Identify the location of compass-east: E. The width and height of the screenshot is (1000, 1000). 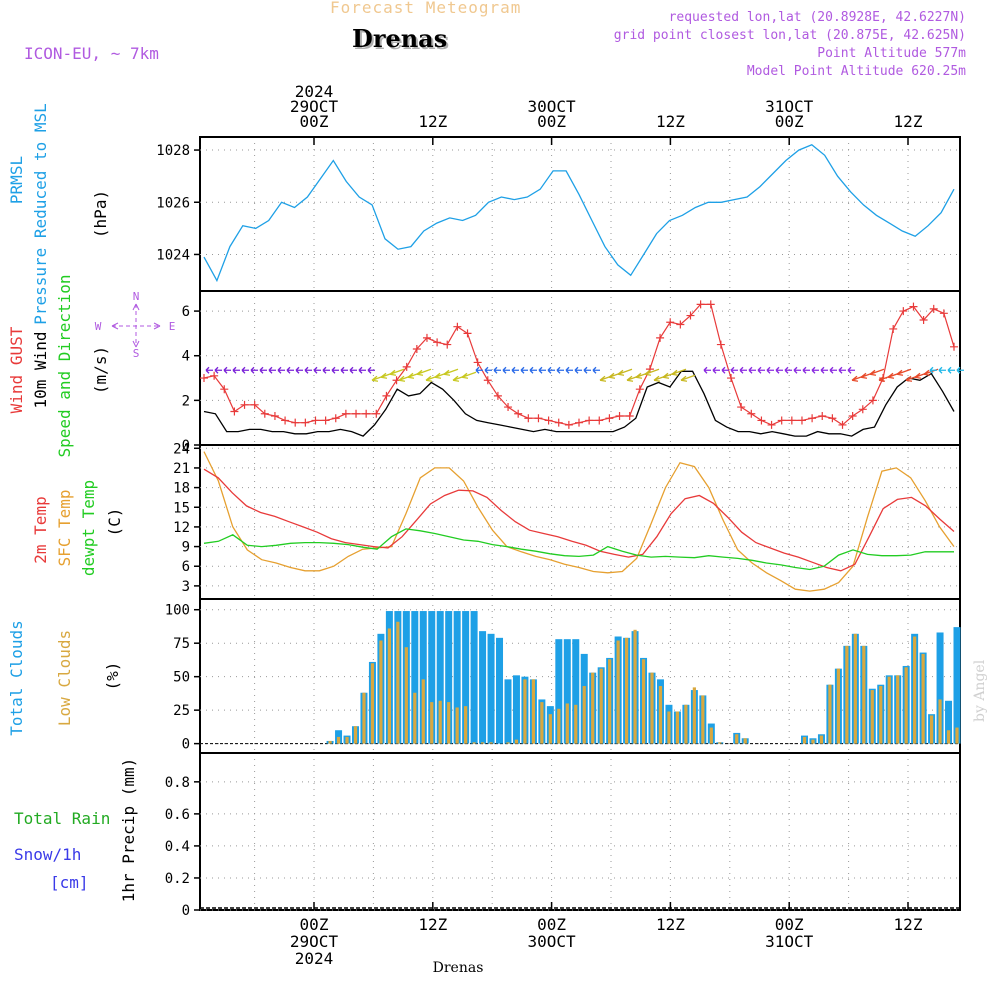
(172, 326).